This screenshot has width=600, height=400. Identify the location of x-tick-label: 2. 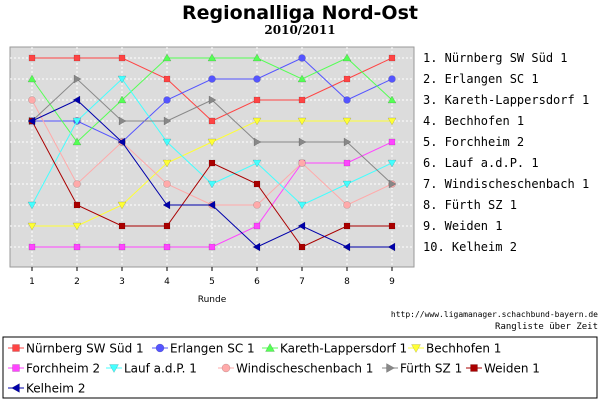
(77, 282).